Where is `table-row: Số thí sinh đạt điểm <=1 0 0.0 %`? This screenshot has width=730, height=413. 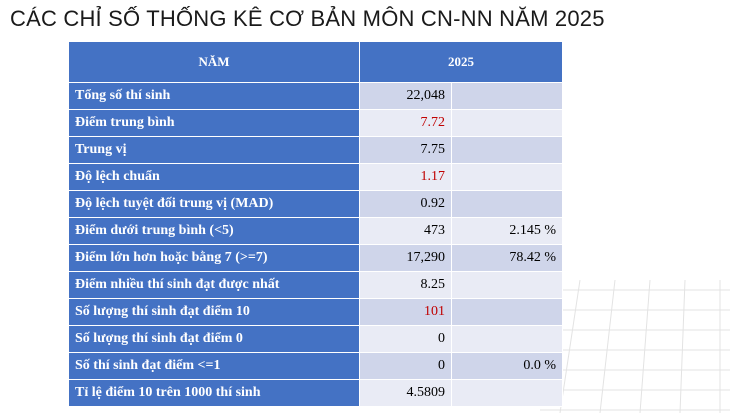 table-row: Số thí sinh đạt điểm <=1 0 0.0 % is located at coordinates (315, 366).